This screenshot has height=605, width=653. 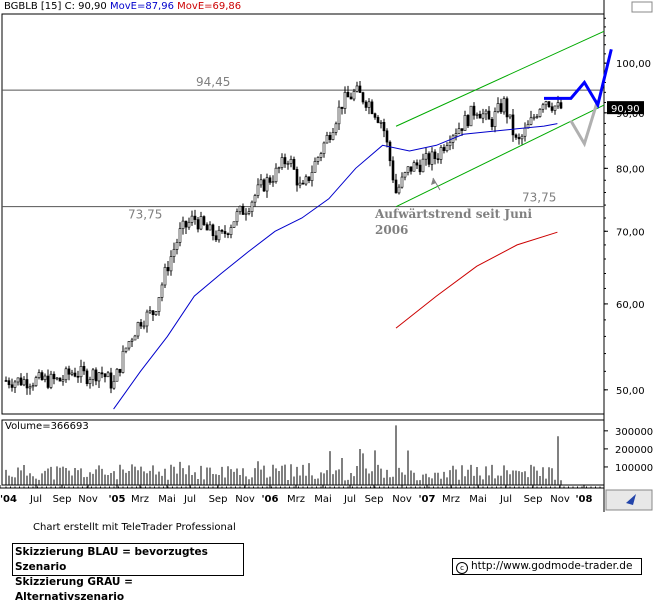 What do you see at coordinates (633, 64) in the screenshot?
I see `y-tick-label: 100,00` at bounding box center [633, 64].